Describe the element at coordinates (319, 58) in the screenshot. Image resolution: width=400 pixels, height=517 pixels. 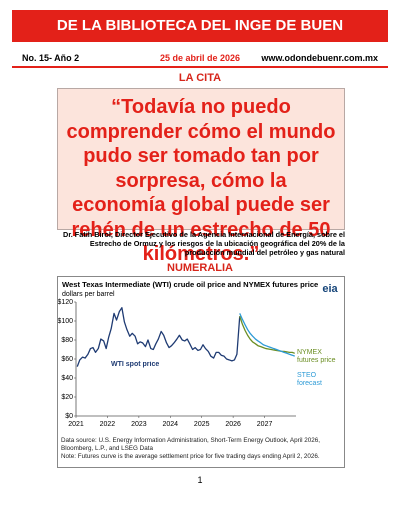
I see `website: www.odondebuenr.com.mx` at that location.